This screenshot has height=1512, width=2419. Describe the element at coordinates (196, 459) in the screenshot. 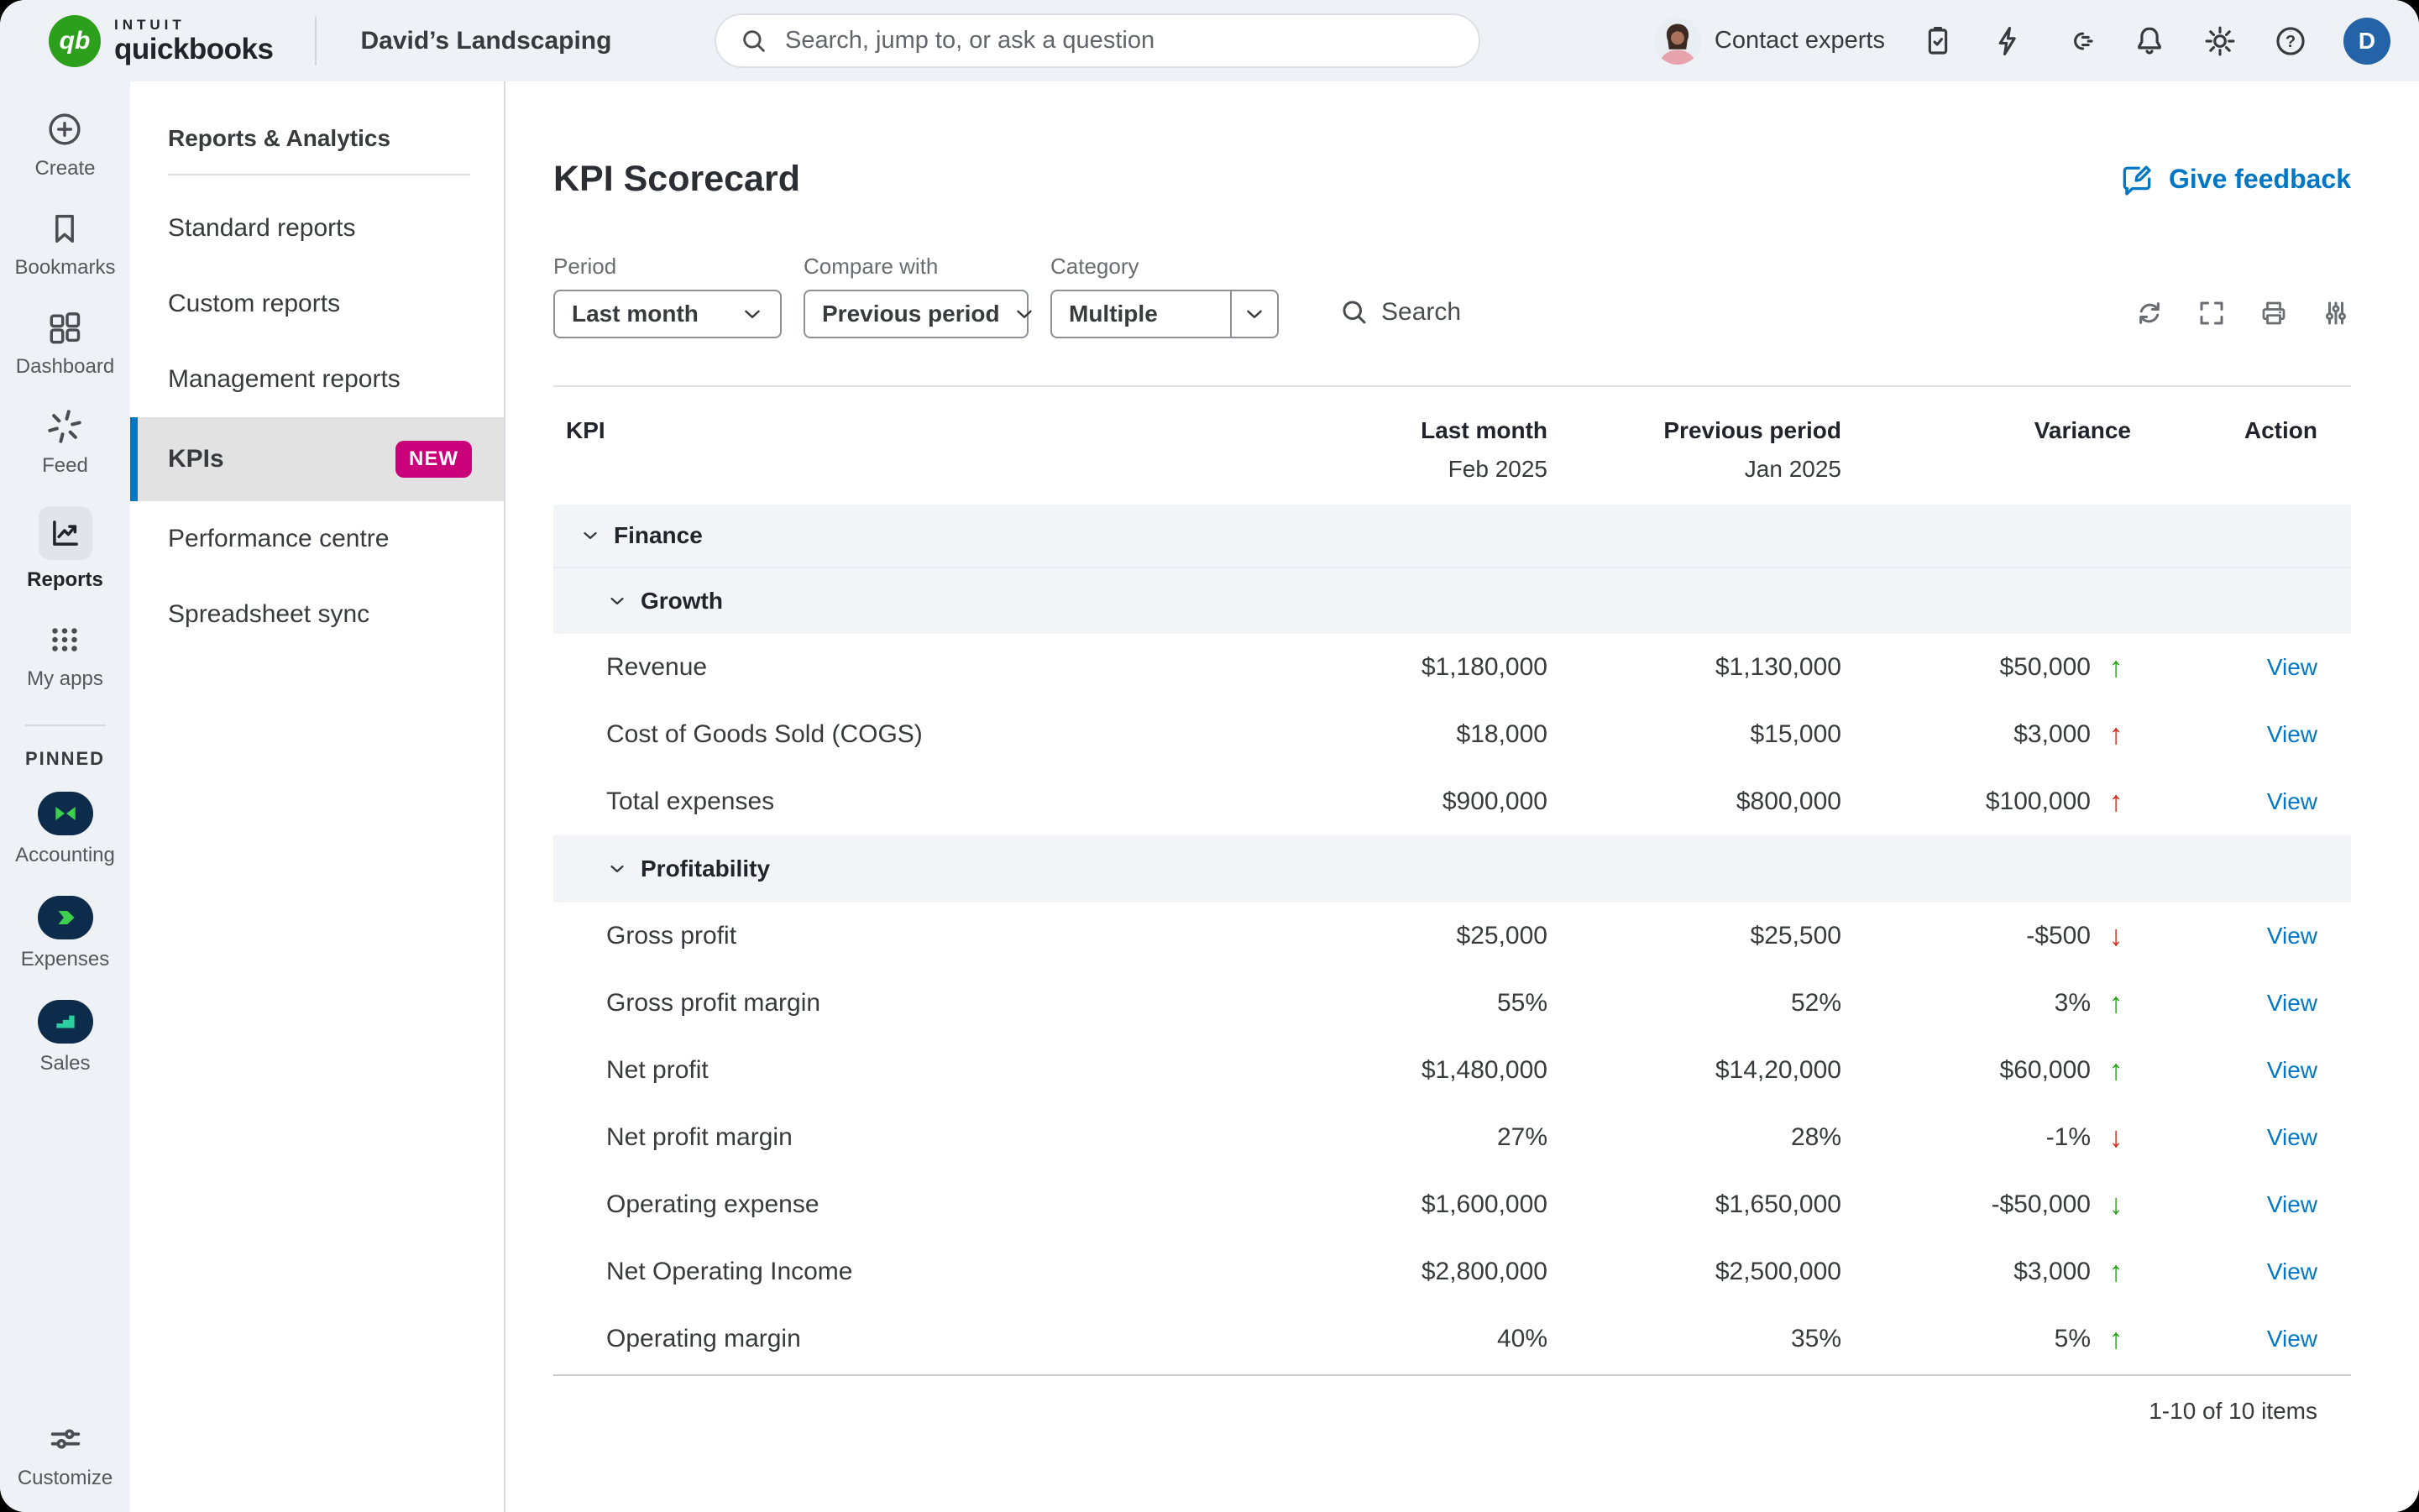

I see `kpis-label: KPIs` at that location.